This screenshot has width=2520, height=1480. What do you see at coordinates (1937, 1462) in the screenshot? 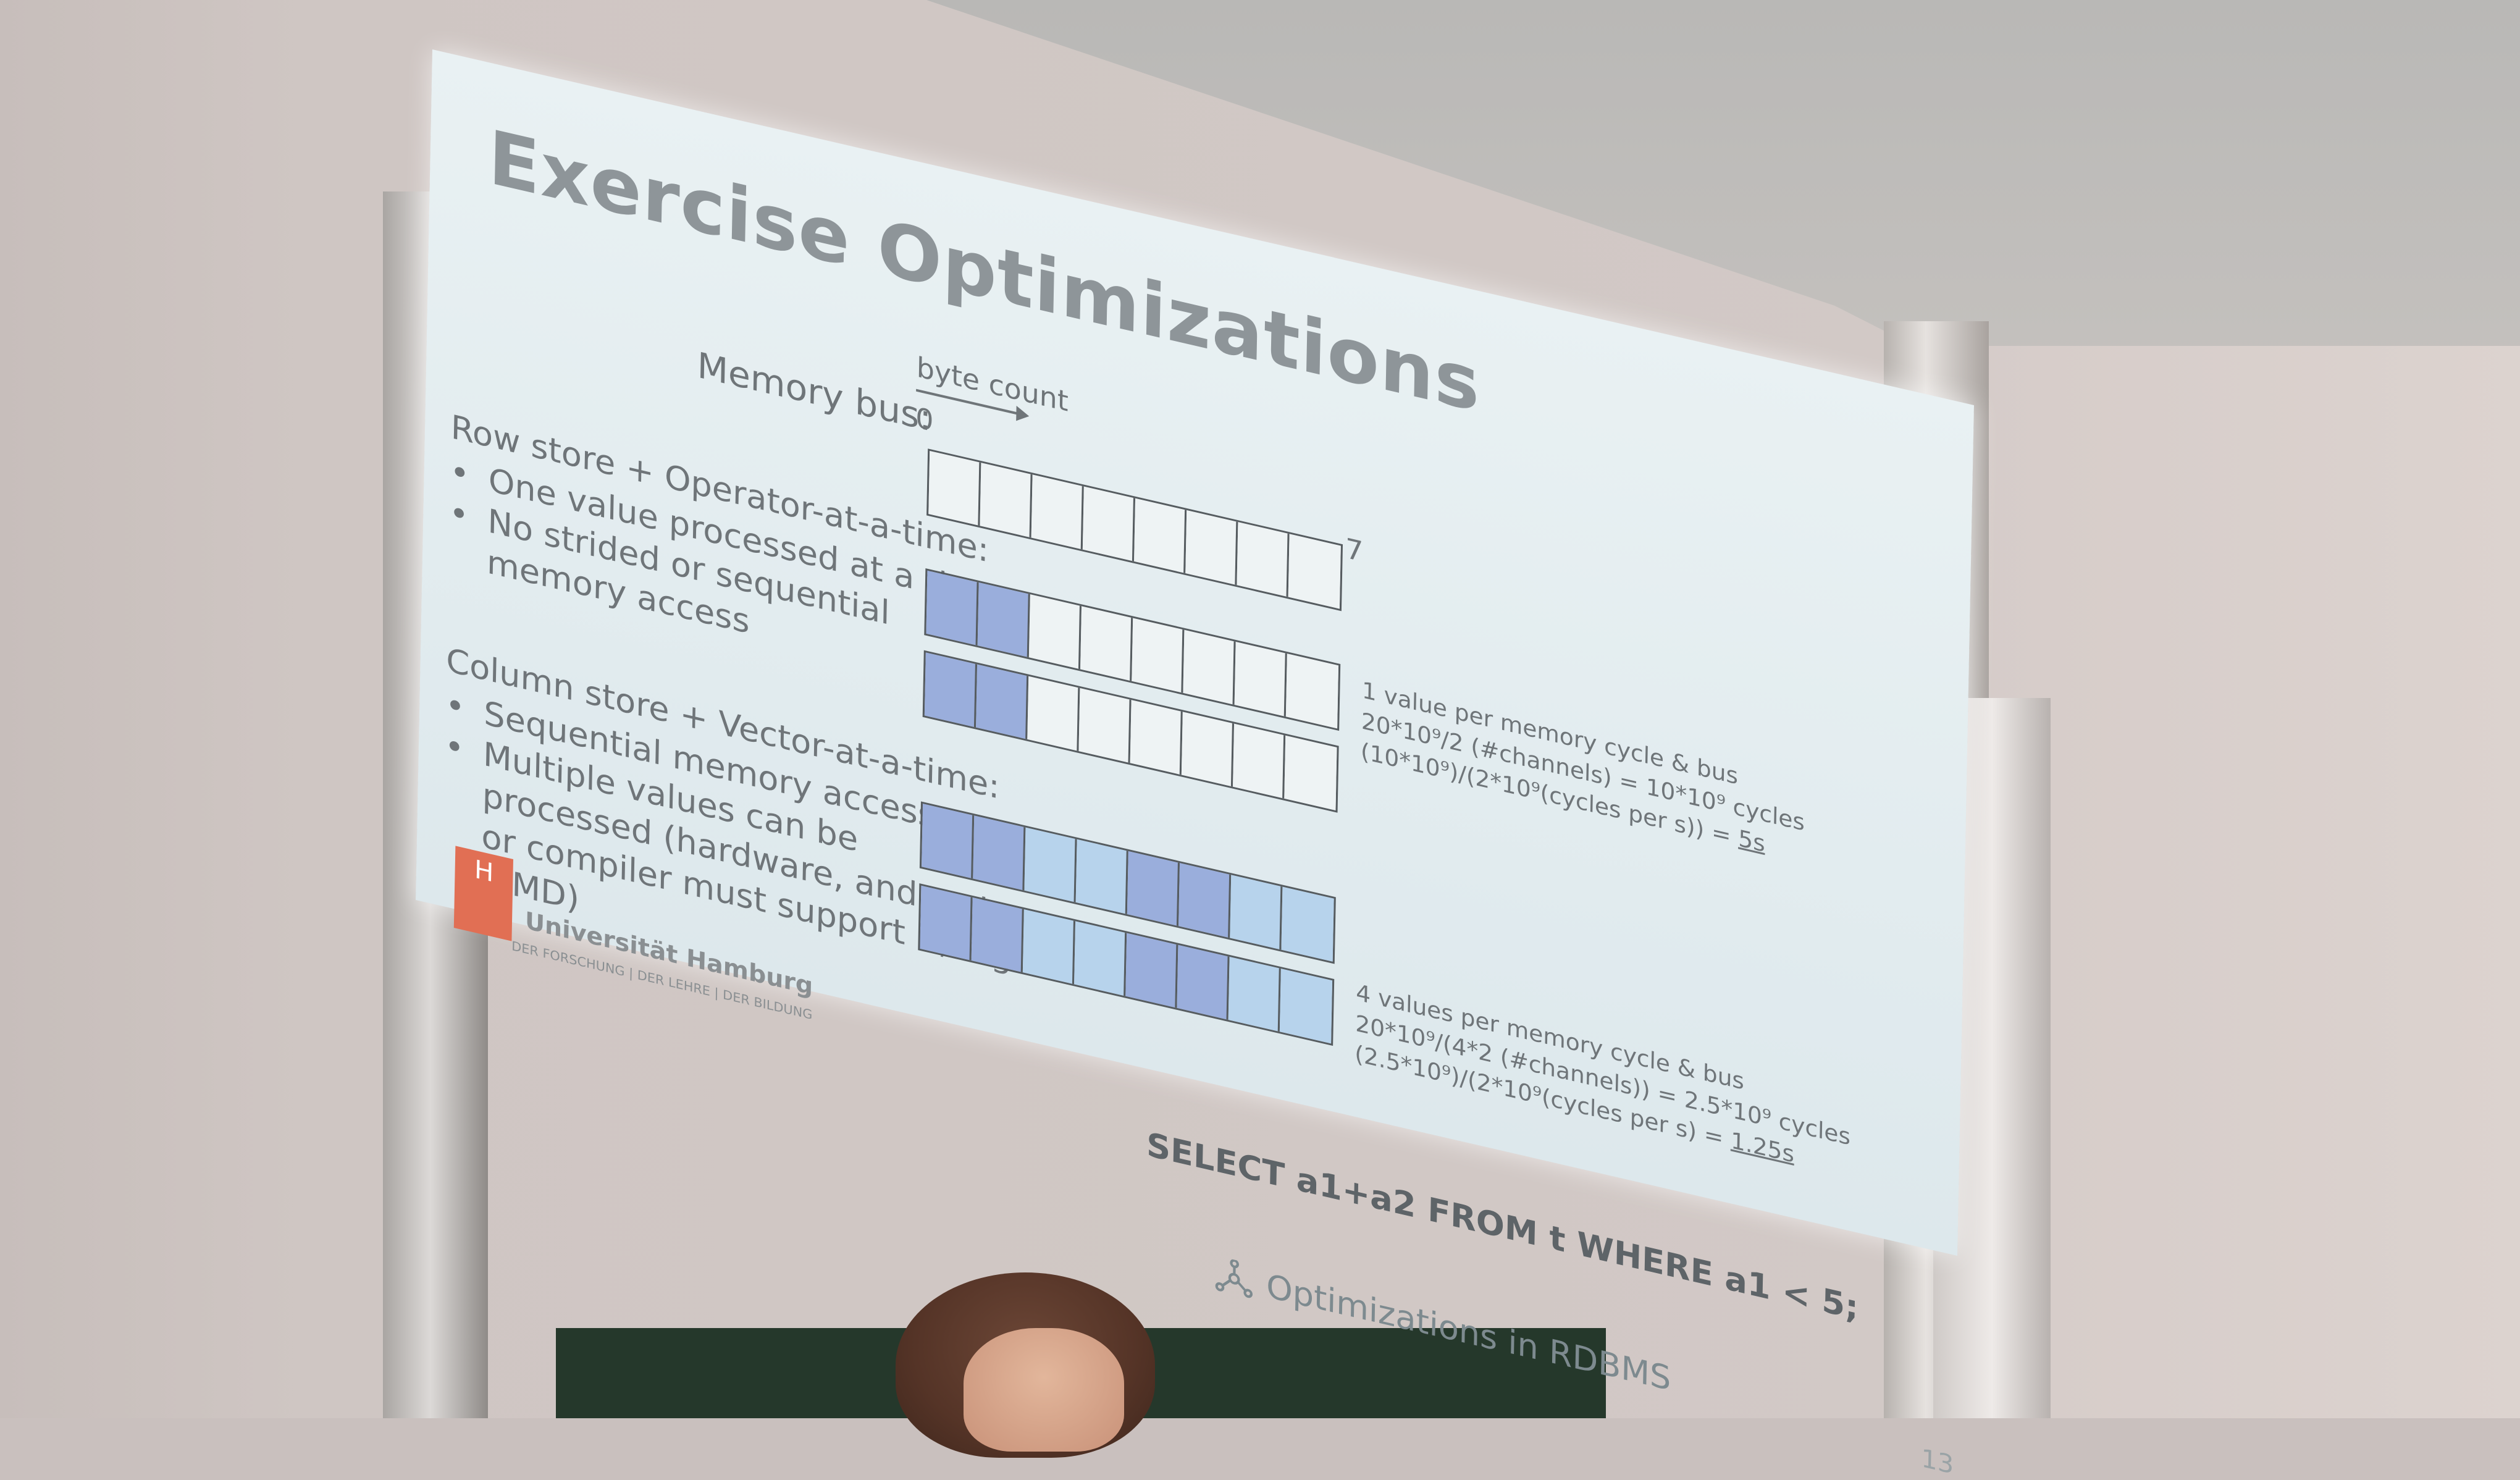
I see `page-number: 13` at bounding box center [1937, 1462].